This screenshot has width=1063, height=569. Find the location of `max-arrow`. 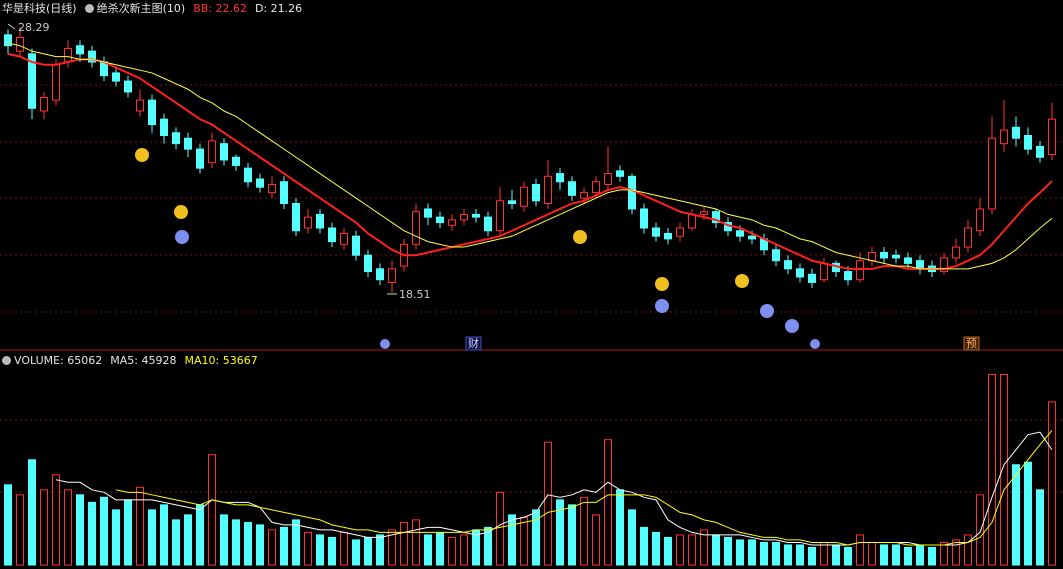

max-arrow is located at coordinates (11, 26).